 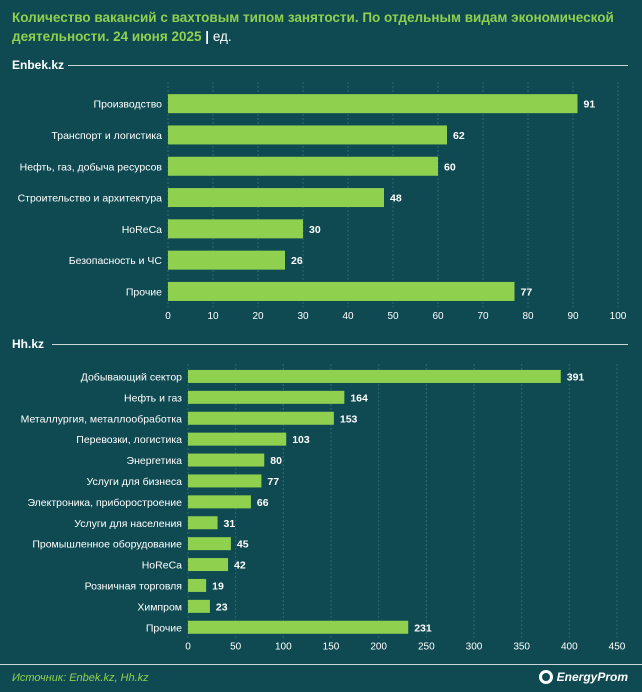 I want to click on value-label: 62, so click(x=459, y=136).